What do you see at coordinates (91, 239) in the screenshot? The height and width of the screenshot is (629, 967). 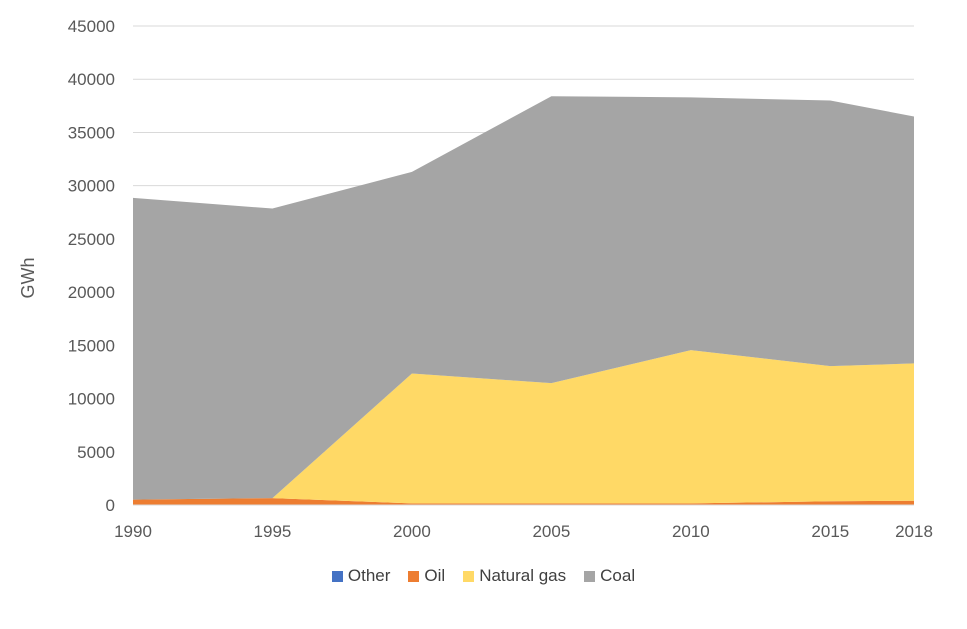 I see `y-tick-label: 25000` at bounding box center [91, 239].